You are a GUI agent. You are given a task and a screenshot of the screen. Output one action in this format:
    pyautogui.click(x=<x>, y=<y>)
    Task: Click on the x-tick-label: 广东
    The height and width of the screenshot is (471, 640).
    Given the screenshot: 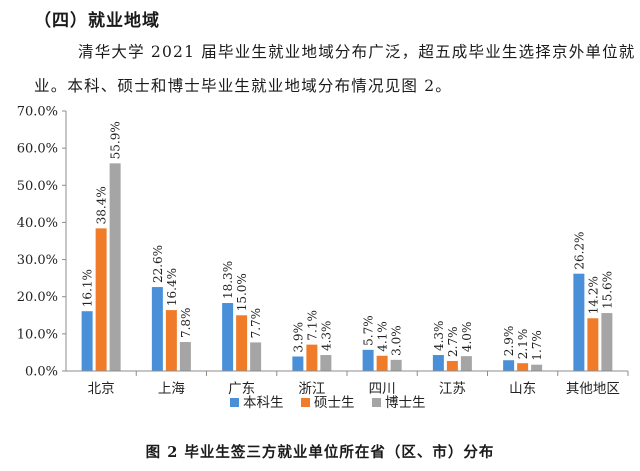 What is the action you would take?
    pyautogui.click(x=241, y=389)
    